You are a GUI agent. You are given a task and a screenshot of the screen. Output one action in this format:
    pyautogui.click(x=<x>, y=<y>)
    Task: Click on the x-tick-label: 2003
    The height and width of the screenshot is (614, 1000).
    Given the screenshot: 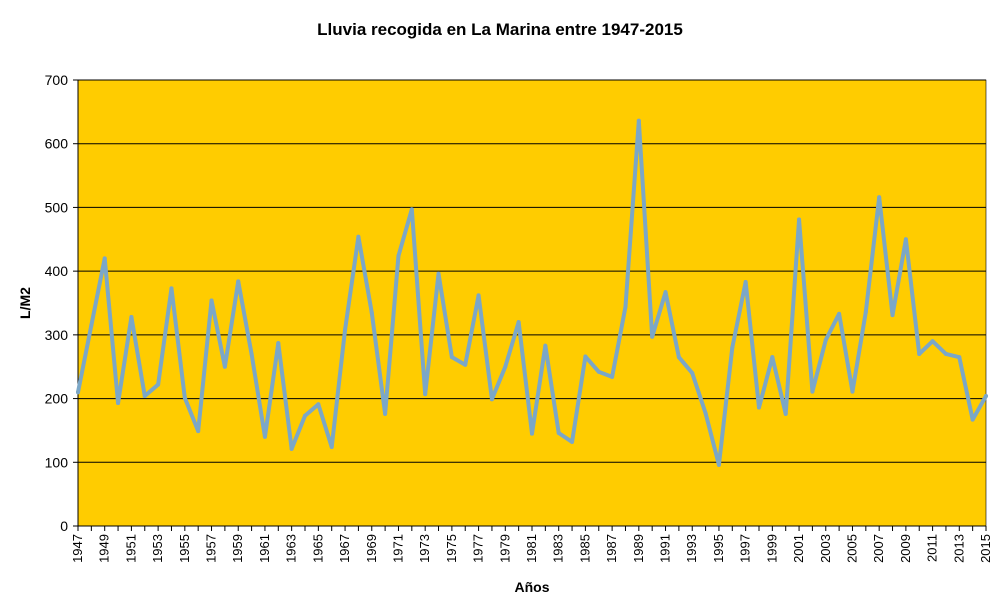 What is the action you would take?
    pyautogui.click(x=825, y=548)
    